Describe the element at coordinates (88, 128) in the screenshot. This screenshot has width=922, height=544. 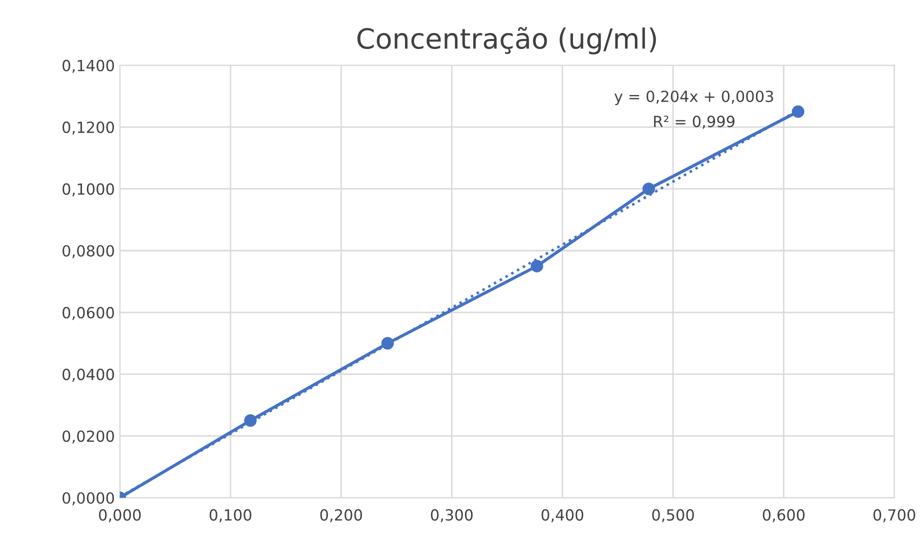
I see `y-tick-label: 0,1200` at that location.